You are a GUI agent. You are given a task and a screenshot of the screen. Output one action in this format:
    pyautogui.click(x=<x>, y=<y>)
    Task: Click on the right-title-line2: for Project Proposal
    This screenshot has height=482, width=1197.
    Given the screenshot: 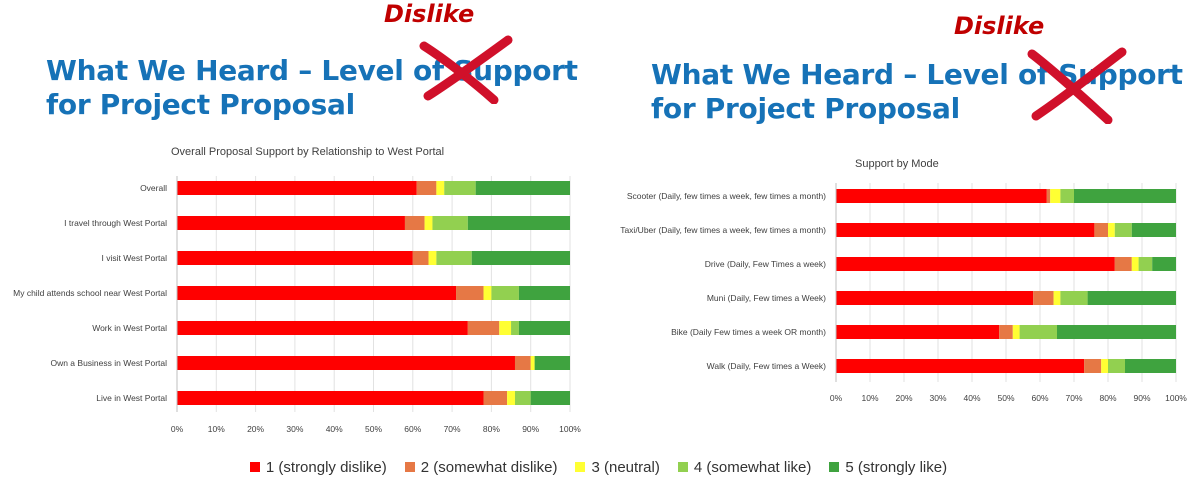 What is the action you would take?
    pyautogui.click(x=805, y=108)
    